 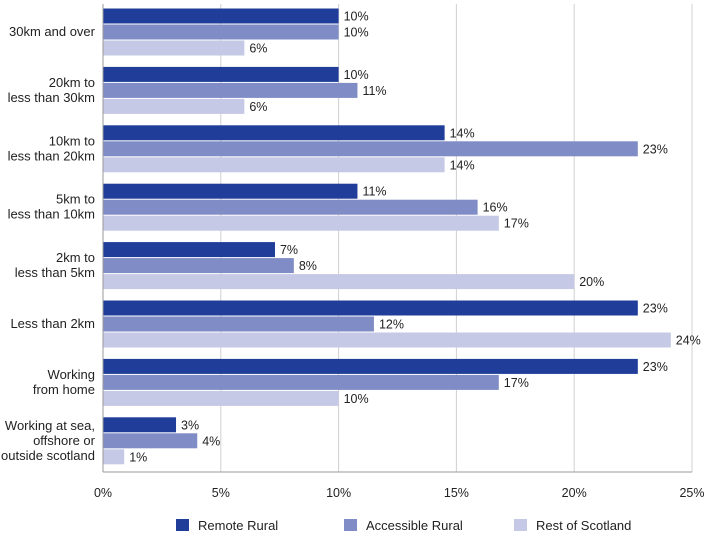 I want to click on legend-label: Rest of Scotland, so click(x=583, y=525).